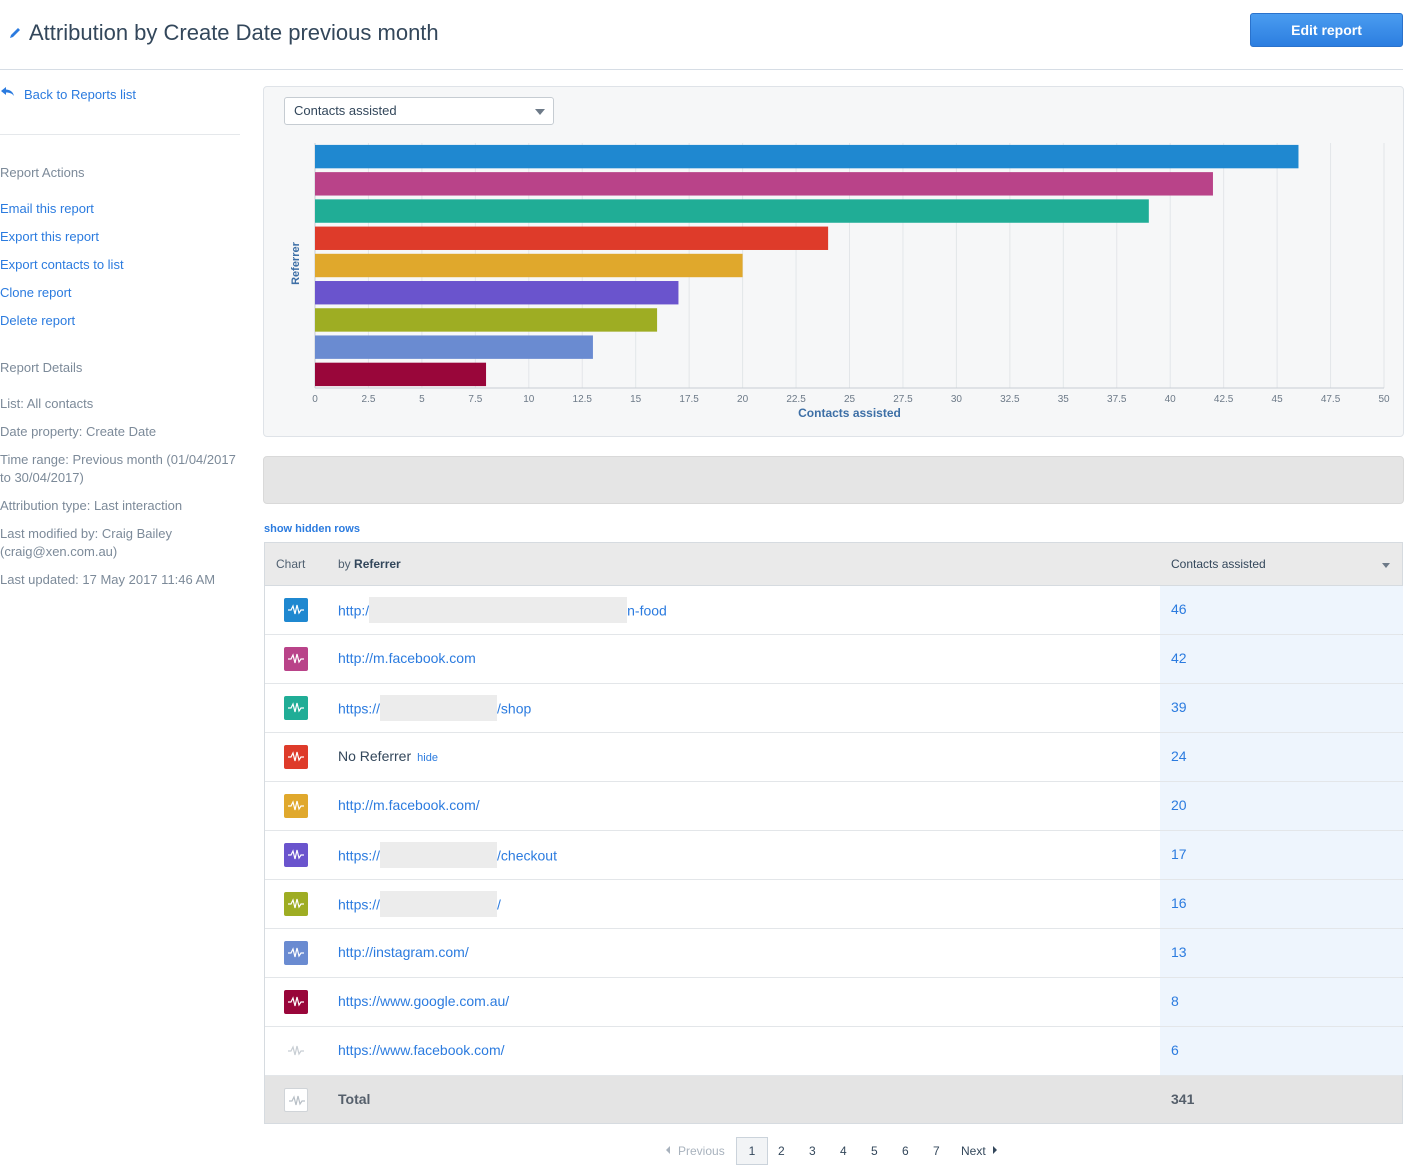  I want to click on sort-caret-icon, so click(1386, 565).